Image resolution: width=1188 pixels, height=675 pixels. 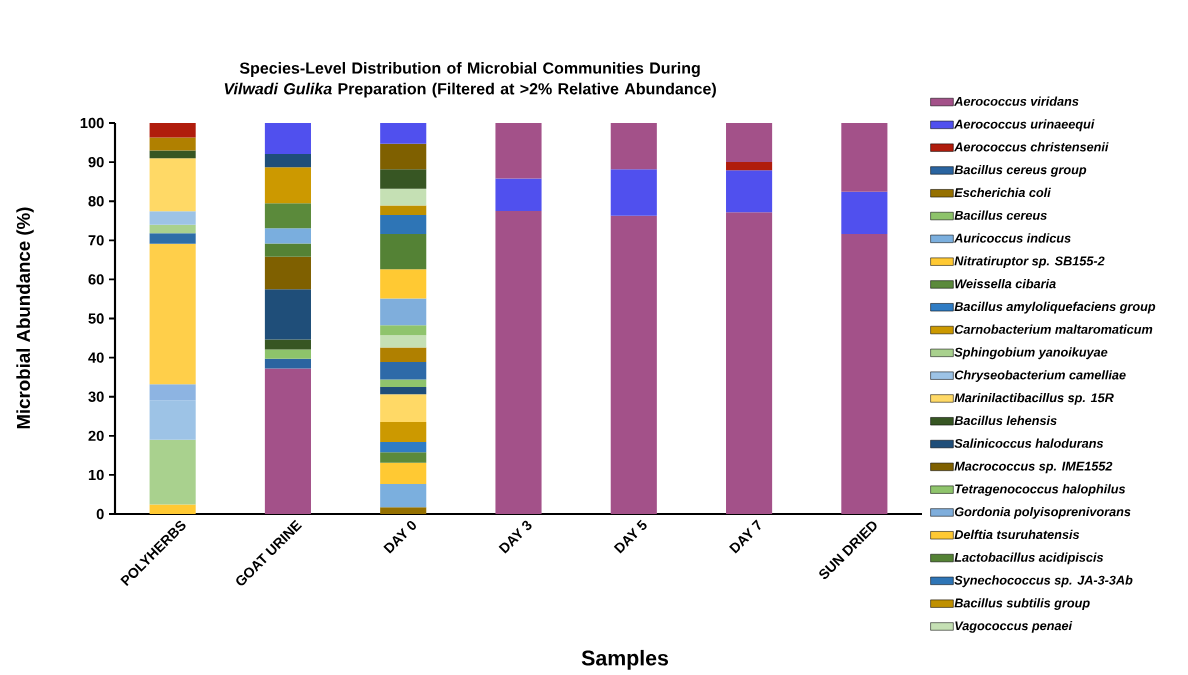 What do you see at coordinates (1012, 238) in the screenshot?
I see `legend-label: Auricoccus indicus` at bounding box center [1012, 238].